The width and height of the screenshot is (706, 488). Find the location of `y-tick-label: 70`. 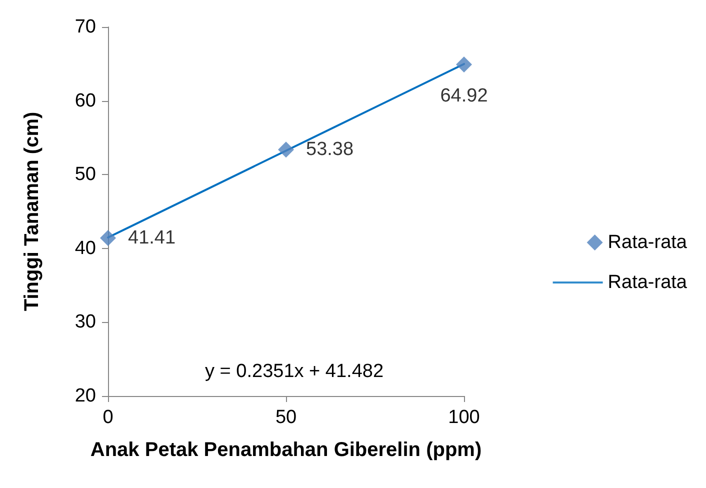

y-tick-label: 70 is located at coordinates (85, 27).